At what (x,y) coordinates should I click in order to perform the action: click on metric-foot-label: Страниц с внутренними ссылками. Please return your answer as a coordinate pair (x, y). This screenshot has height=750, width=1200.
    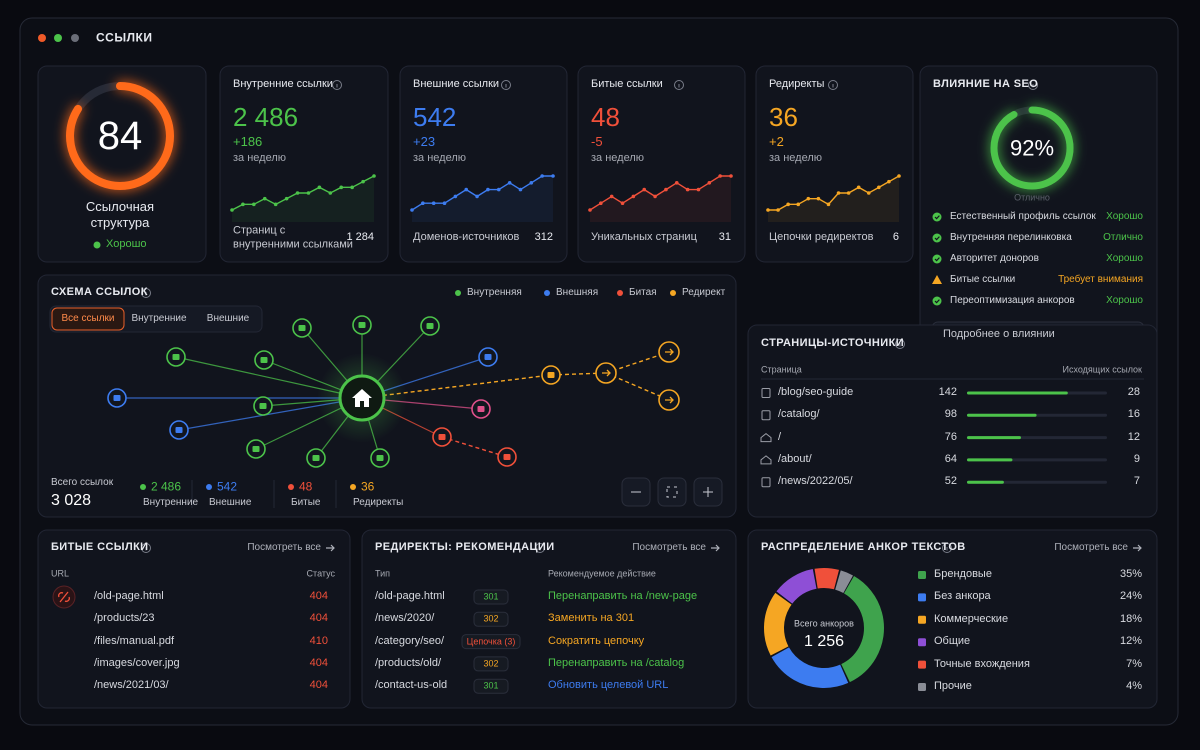
    Looking at the image, I should click on (293, 237).